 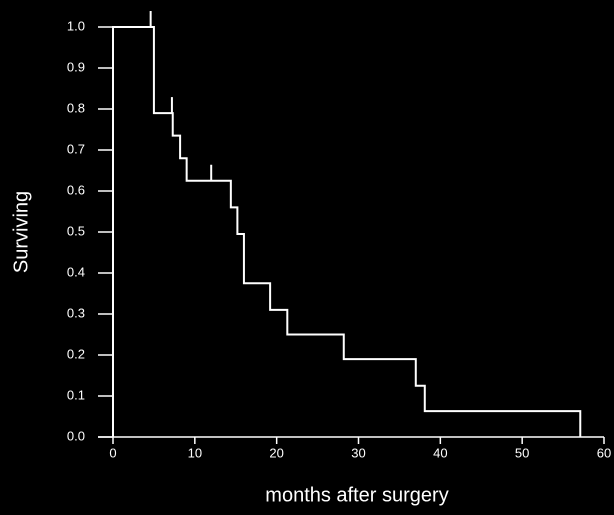 What do you see at coordinates (195, 452) in the screenshot?
I see `x-tick-label: 10` at bounding box center [195, 452].